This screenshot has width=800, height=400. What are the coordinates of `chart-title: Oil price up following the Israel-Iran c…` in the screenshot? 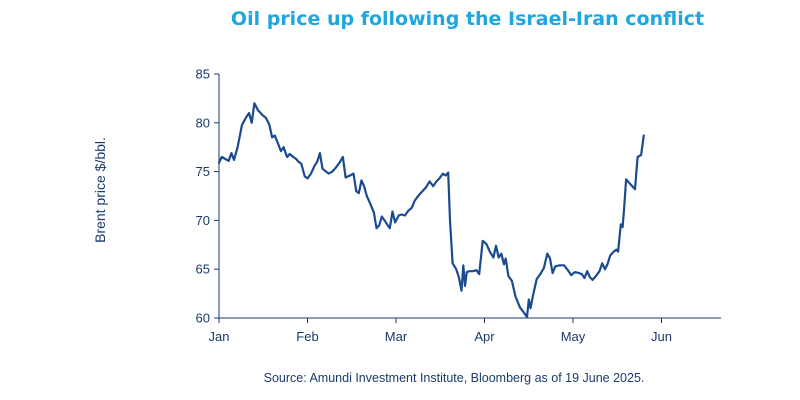 It's located at (467, 19).